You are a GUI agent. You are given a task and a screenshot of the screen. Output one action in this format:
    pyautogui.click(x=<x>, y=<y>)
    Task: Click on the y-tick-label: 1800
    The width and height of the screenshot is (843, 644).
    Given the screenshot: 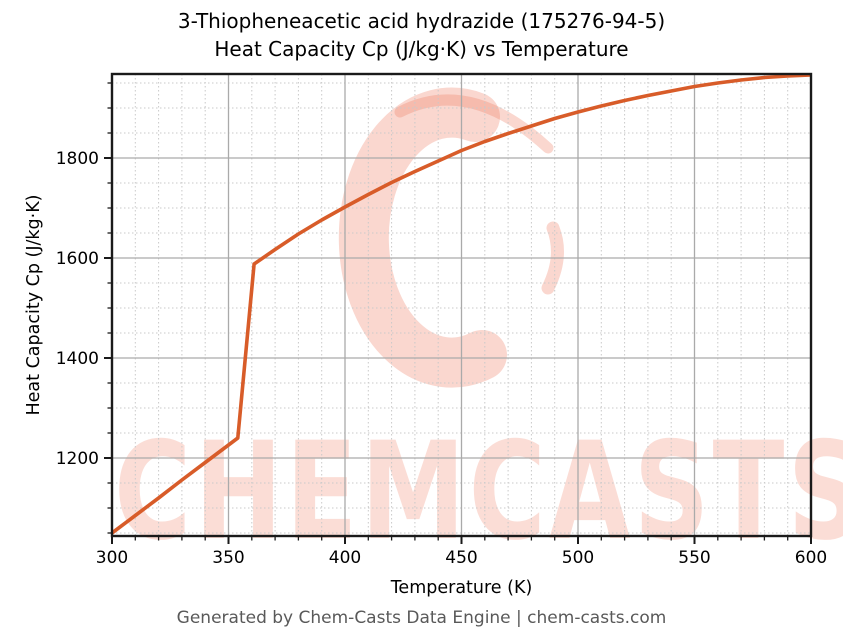 What is the action you would take?
    pyautogui.click(x=77, y=159)
    